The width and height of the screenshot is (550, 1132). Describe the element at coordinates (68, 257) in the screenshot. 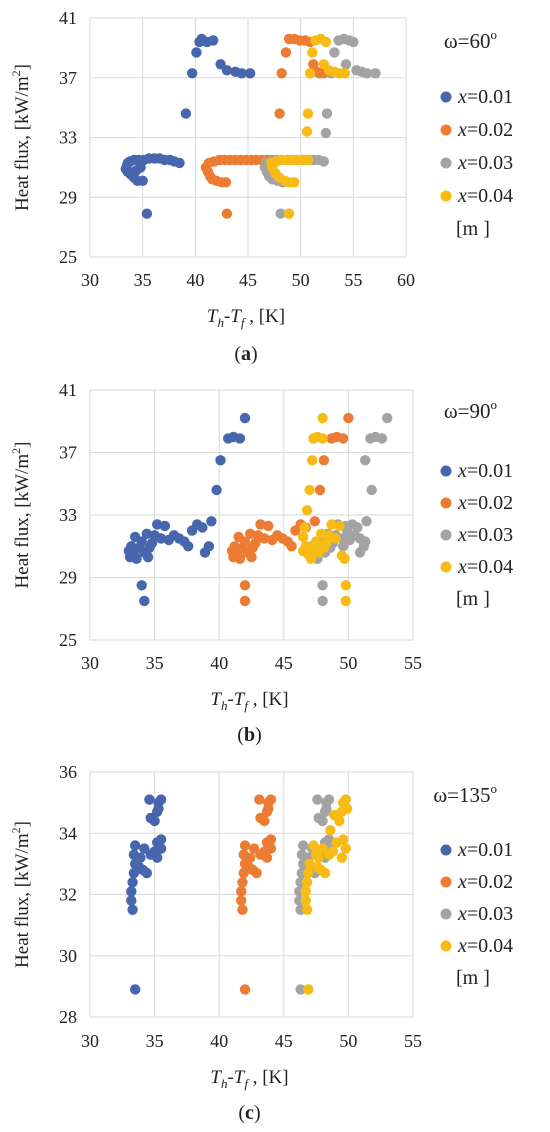

I see `y-tick-label: 25` at that location.